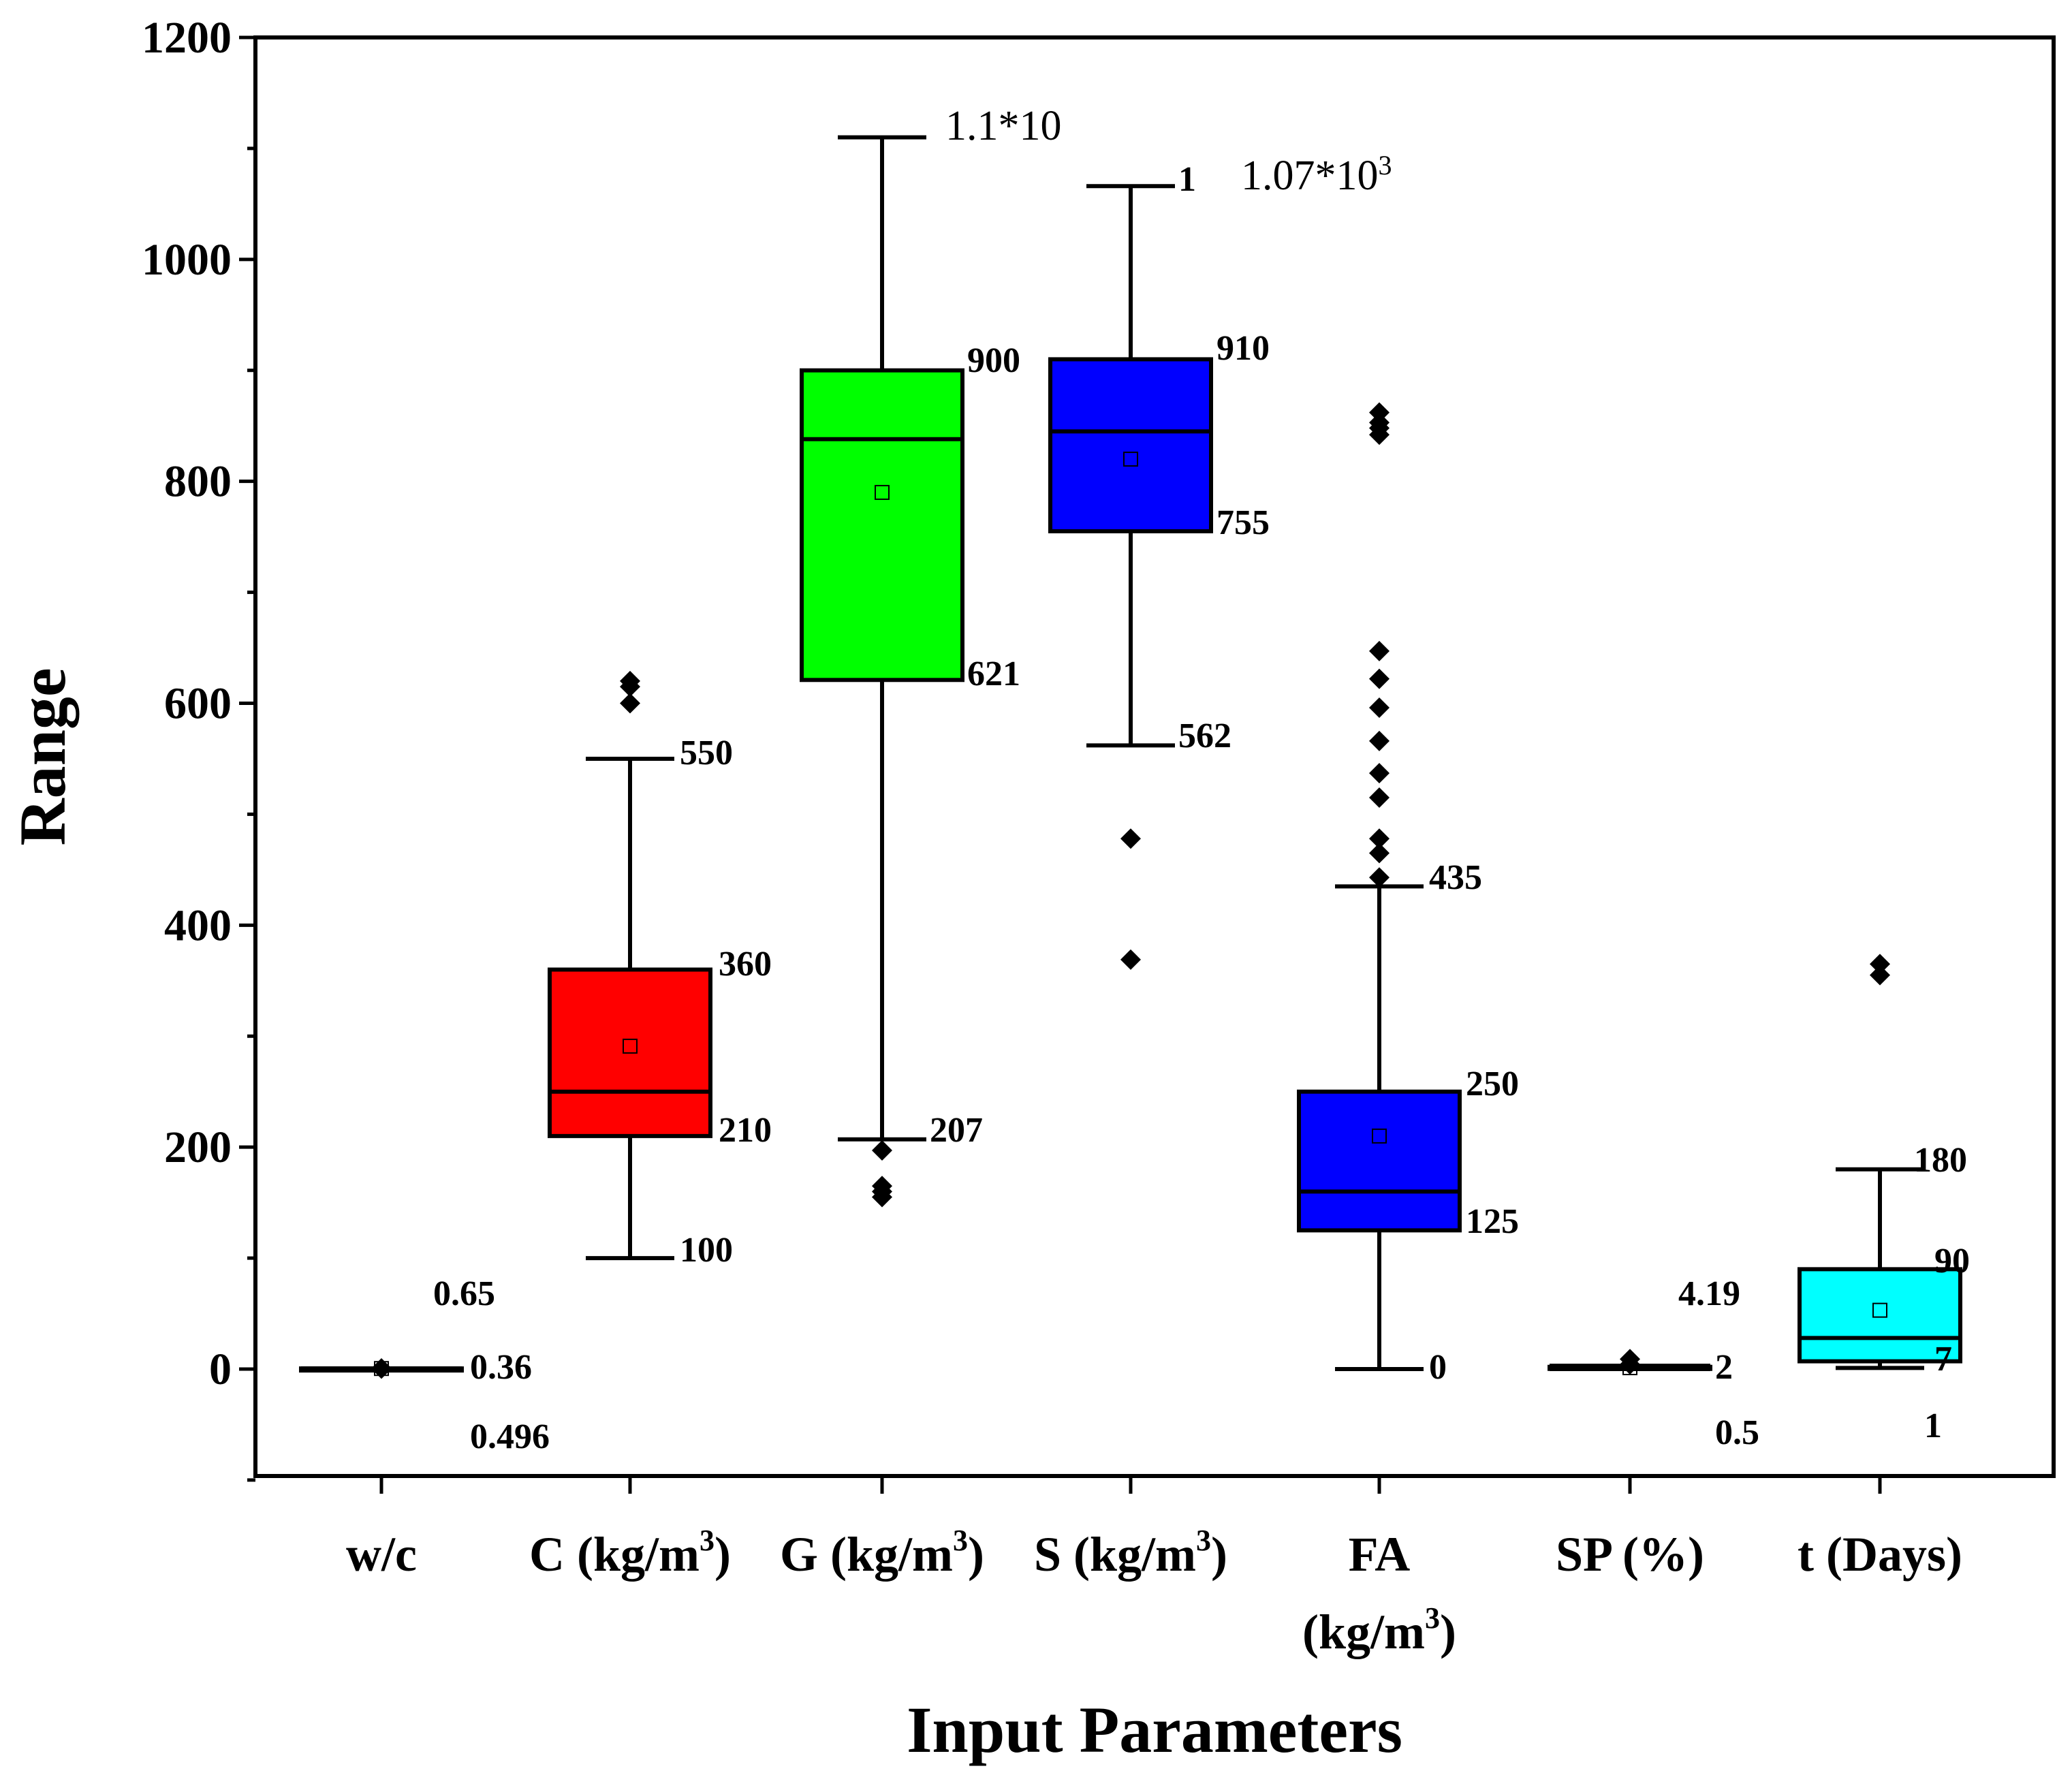 The width and height of the screenshot is (2072, 1790). I want to click on box-group: 1.1*10 900 621 207, so click(931, 655).